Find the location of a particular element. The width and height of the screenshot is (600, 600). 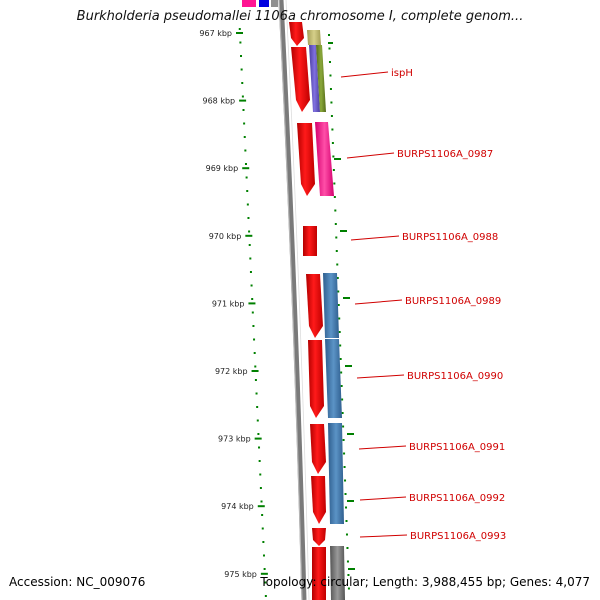

gene-label-0991-group: BURPS1106A_0991 is located at coordinates (431, 447).